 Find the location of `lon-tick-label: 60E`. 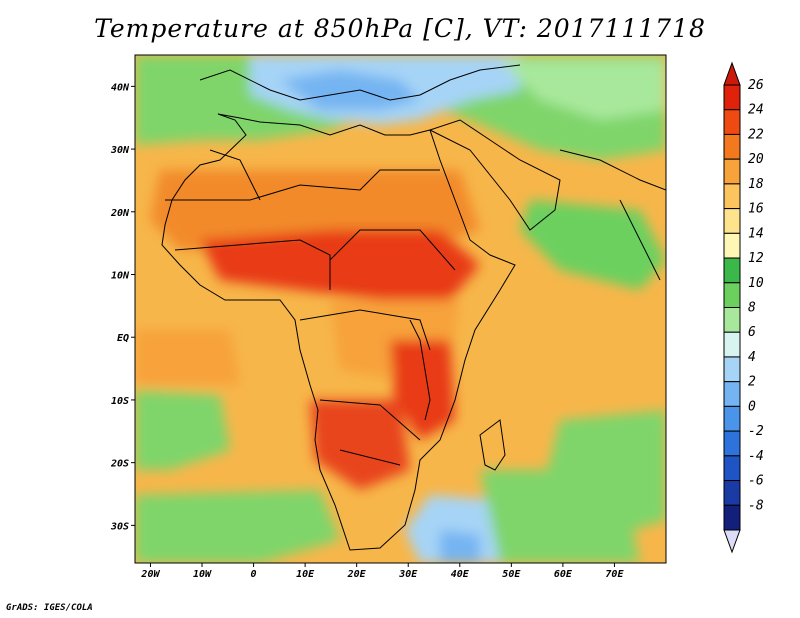

lon-tick-label: 60E is located at coordinates (563, 574).